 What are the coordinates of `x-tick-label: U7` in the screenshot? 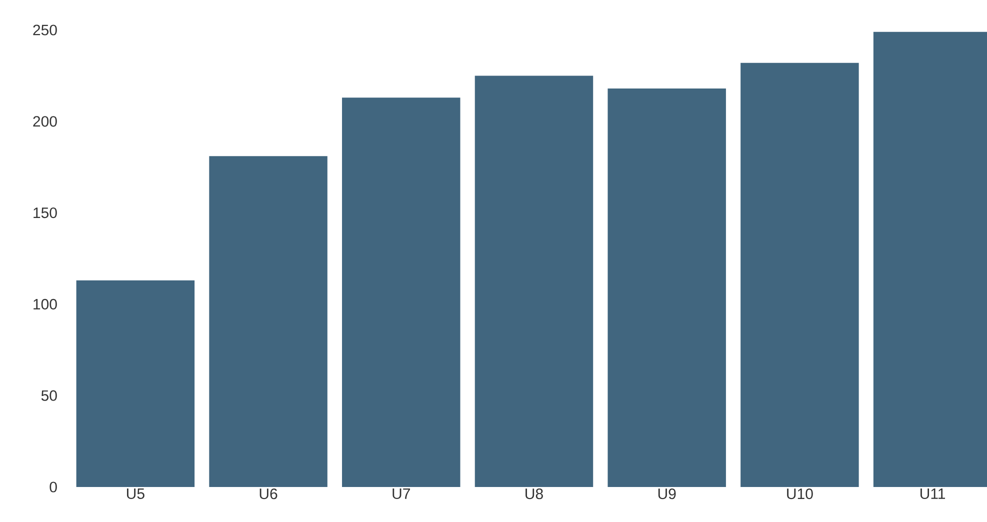 It's located at (401, 493).